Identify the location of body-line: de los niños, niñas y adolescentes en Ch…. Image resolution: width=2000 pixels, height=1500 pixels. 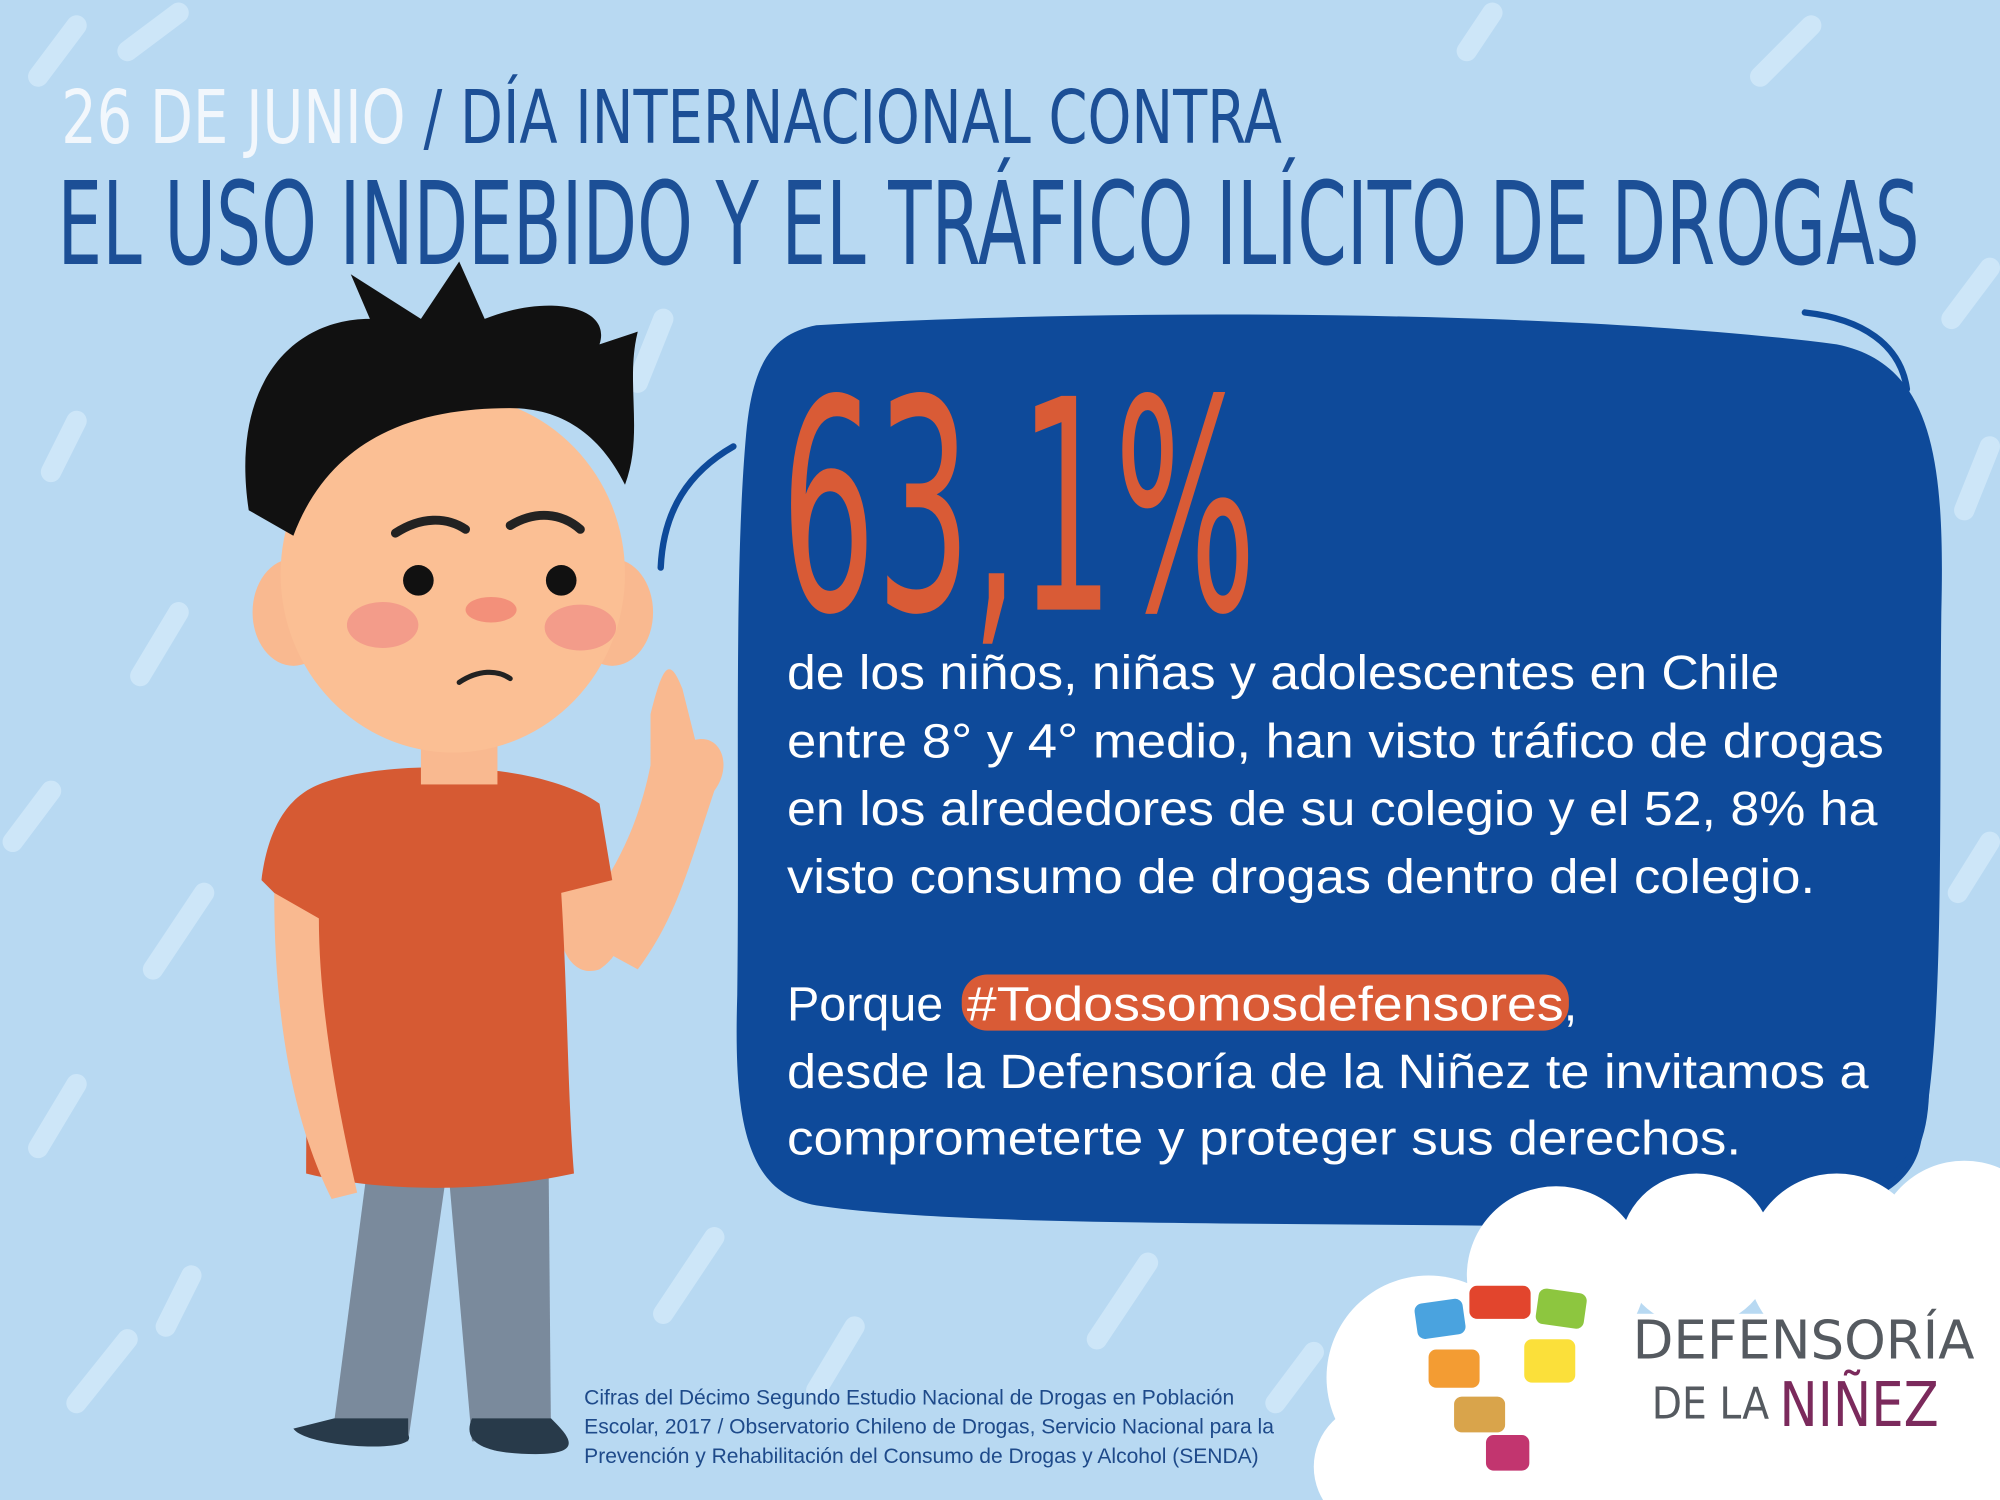
(1283, 673).